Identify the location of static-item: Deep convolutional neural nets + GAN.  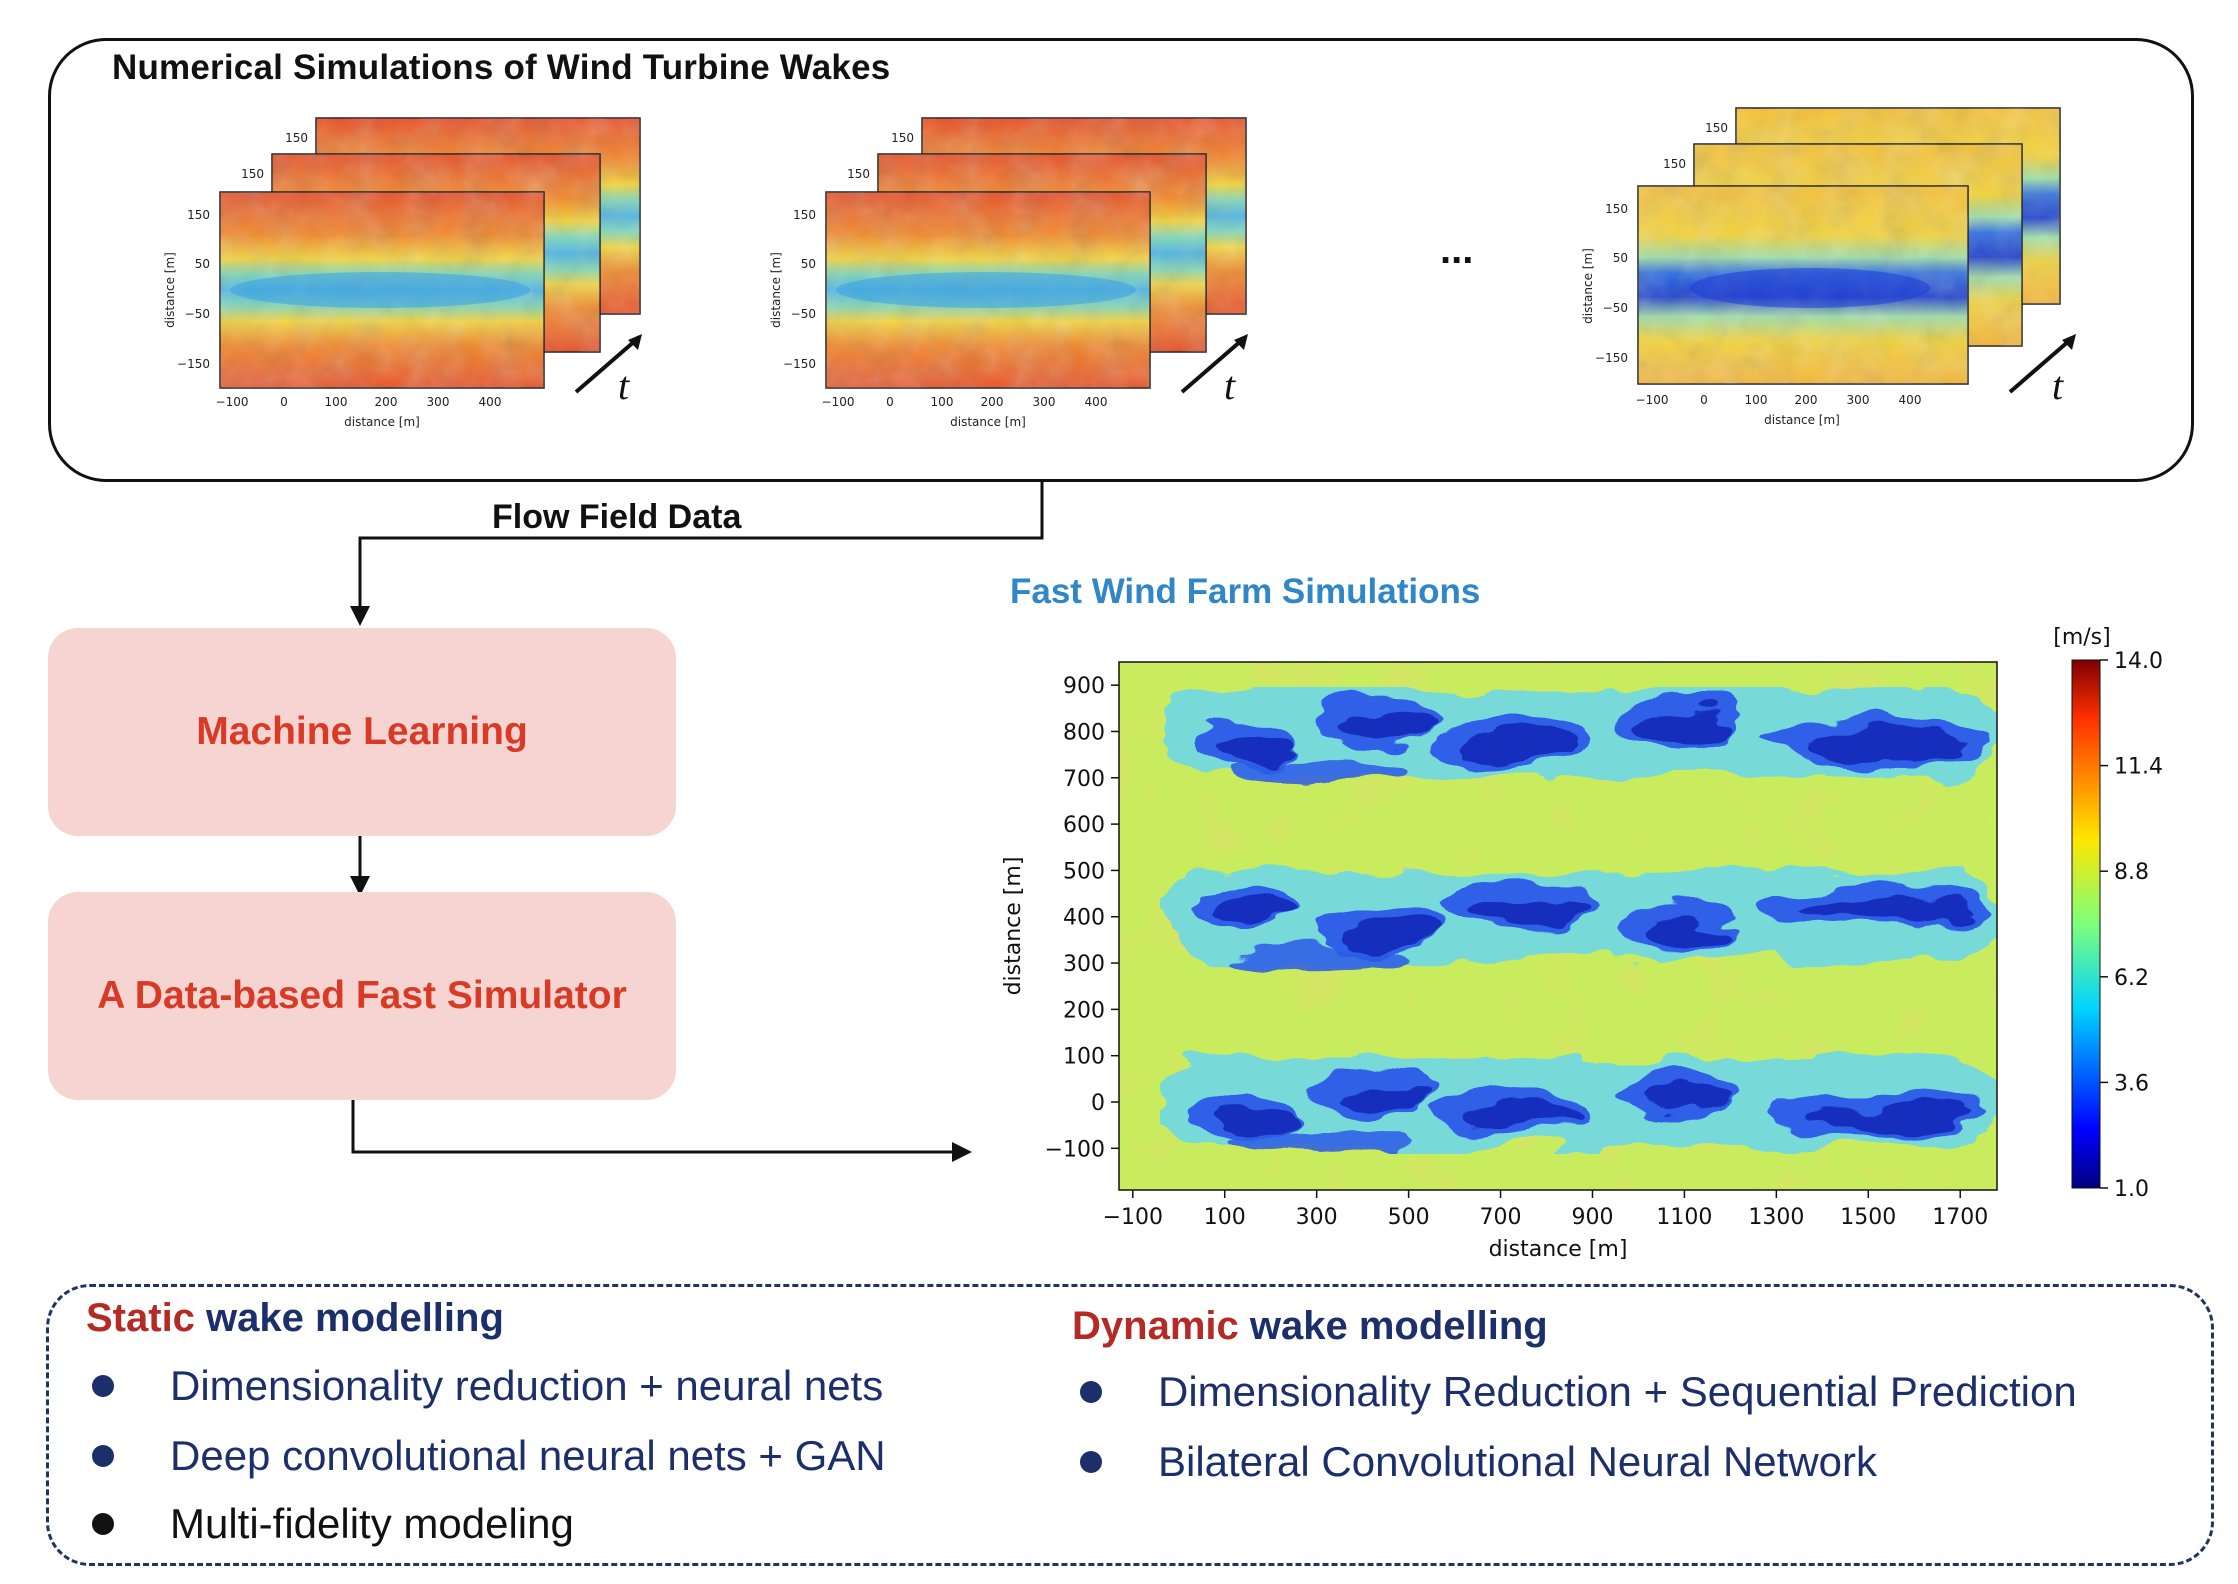
(489, 1456).